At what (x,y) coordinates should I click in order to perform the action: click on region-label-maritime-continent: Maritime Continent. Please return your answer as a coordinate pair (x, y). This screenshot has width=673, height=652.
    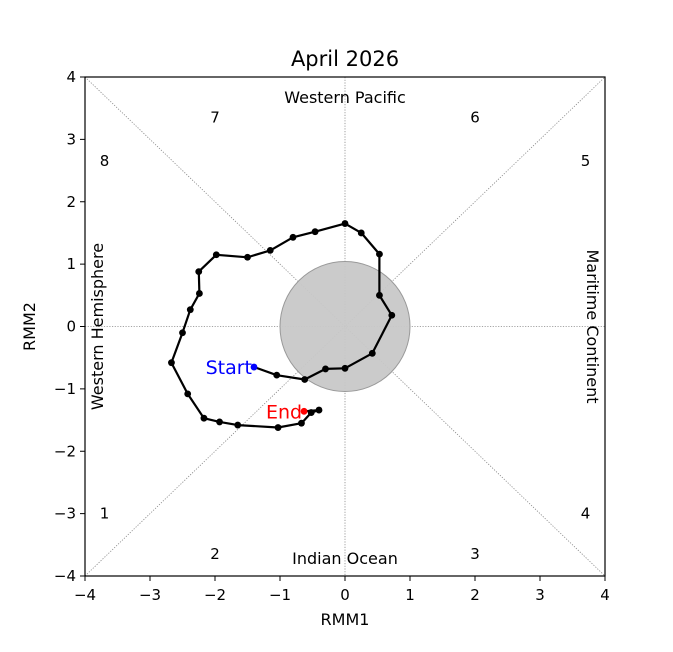
    Looking at the image, I should click on (592, 326).